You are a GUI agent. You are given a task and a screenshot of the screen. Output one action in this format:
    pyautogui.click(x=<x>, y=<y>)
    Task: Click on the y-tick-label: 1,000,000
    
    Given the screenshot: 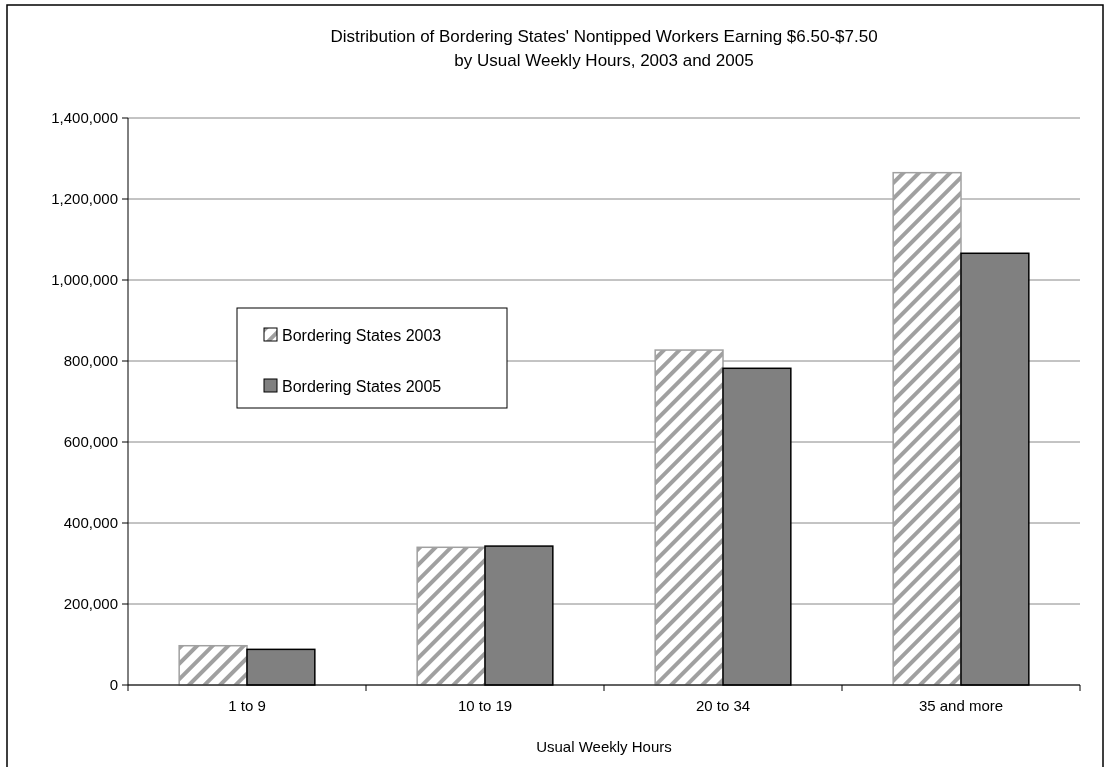 What is the action you would take?
    pyautogui.click(x=84, y=280)
    